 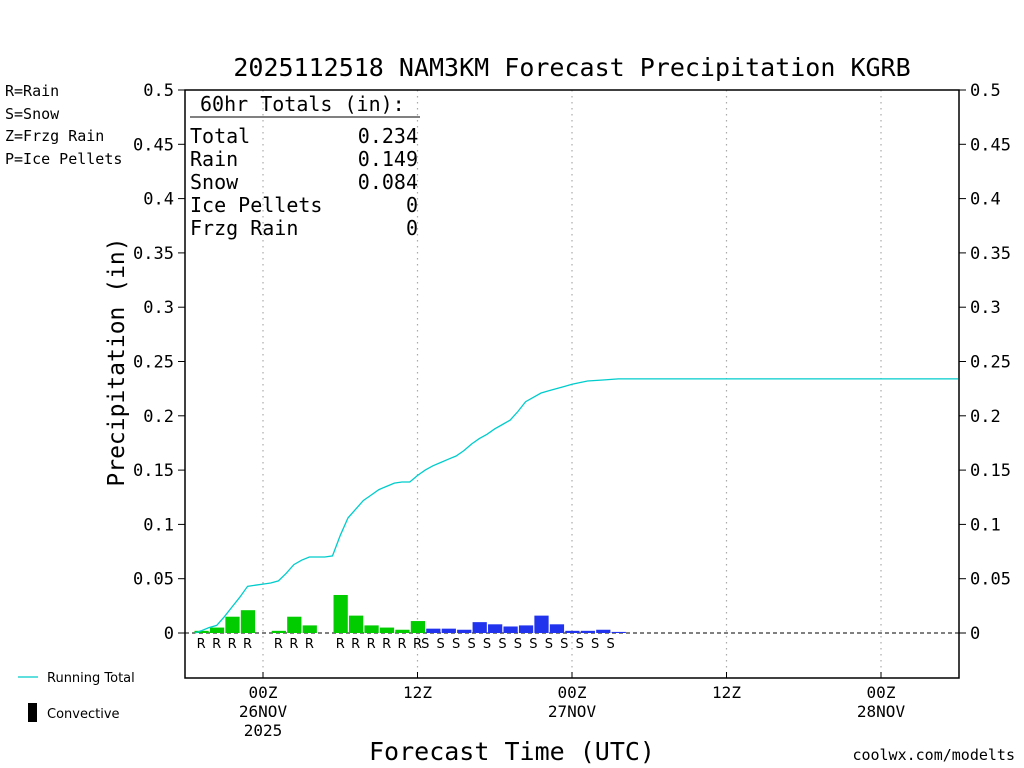 What do you see at coordinates (244, 228) in the screenshot?
I see `totals-label-frzg-rain: Frzg Rain` at bounding box center [244, 228].